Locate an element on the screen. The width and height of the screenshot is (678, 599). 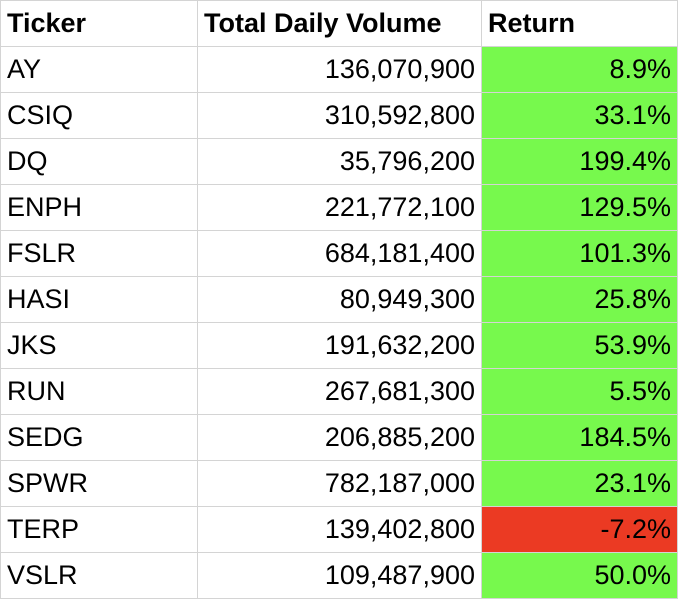
table-row: TERP 139,402,800 -7.2% is located at coordinates (339, 529).